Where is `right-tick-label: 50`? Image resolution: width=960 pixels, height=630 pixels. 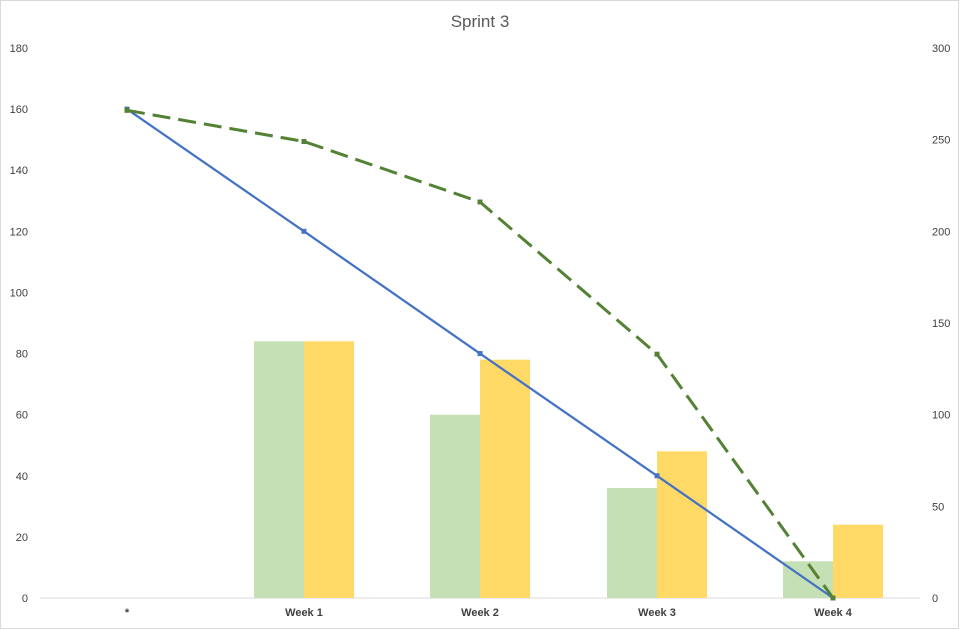
right-tick-label: 50 is located at coordinates (938, 507).